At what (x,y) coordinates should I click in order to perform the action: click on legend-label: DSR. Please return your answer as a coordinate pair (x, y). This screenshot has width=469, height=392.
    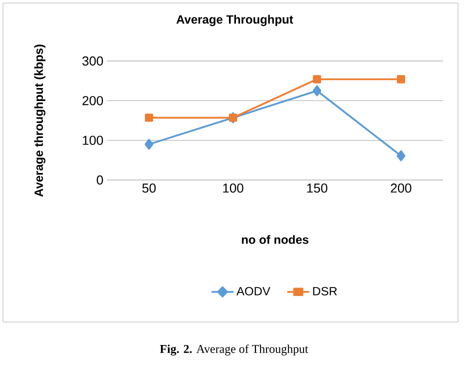
    Looking at the image, I should click on (325, 291).